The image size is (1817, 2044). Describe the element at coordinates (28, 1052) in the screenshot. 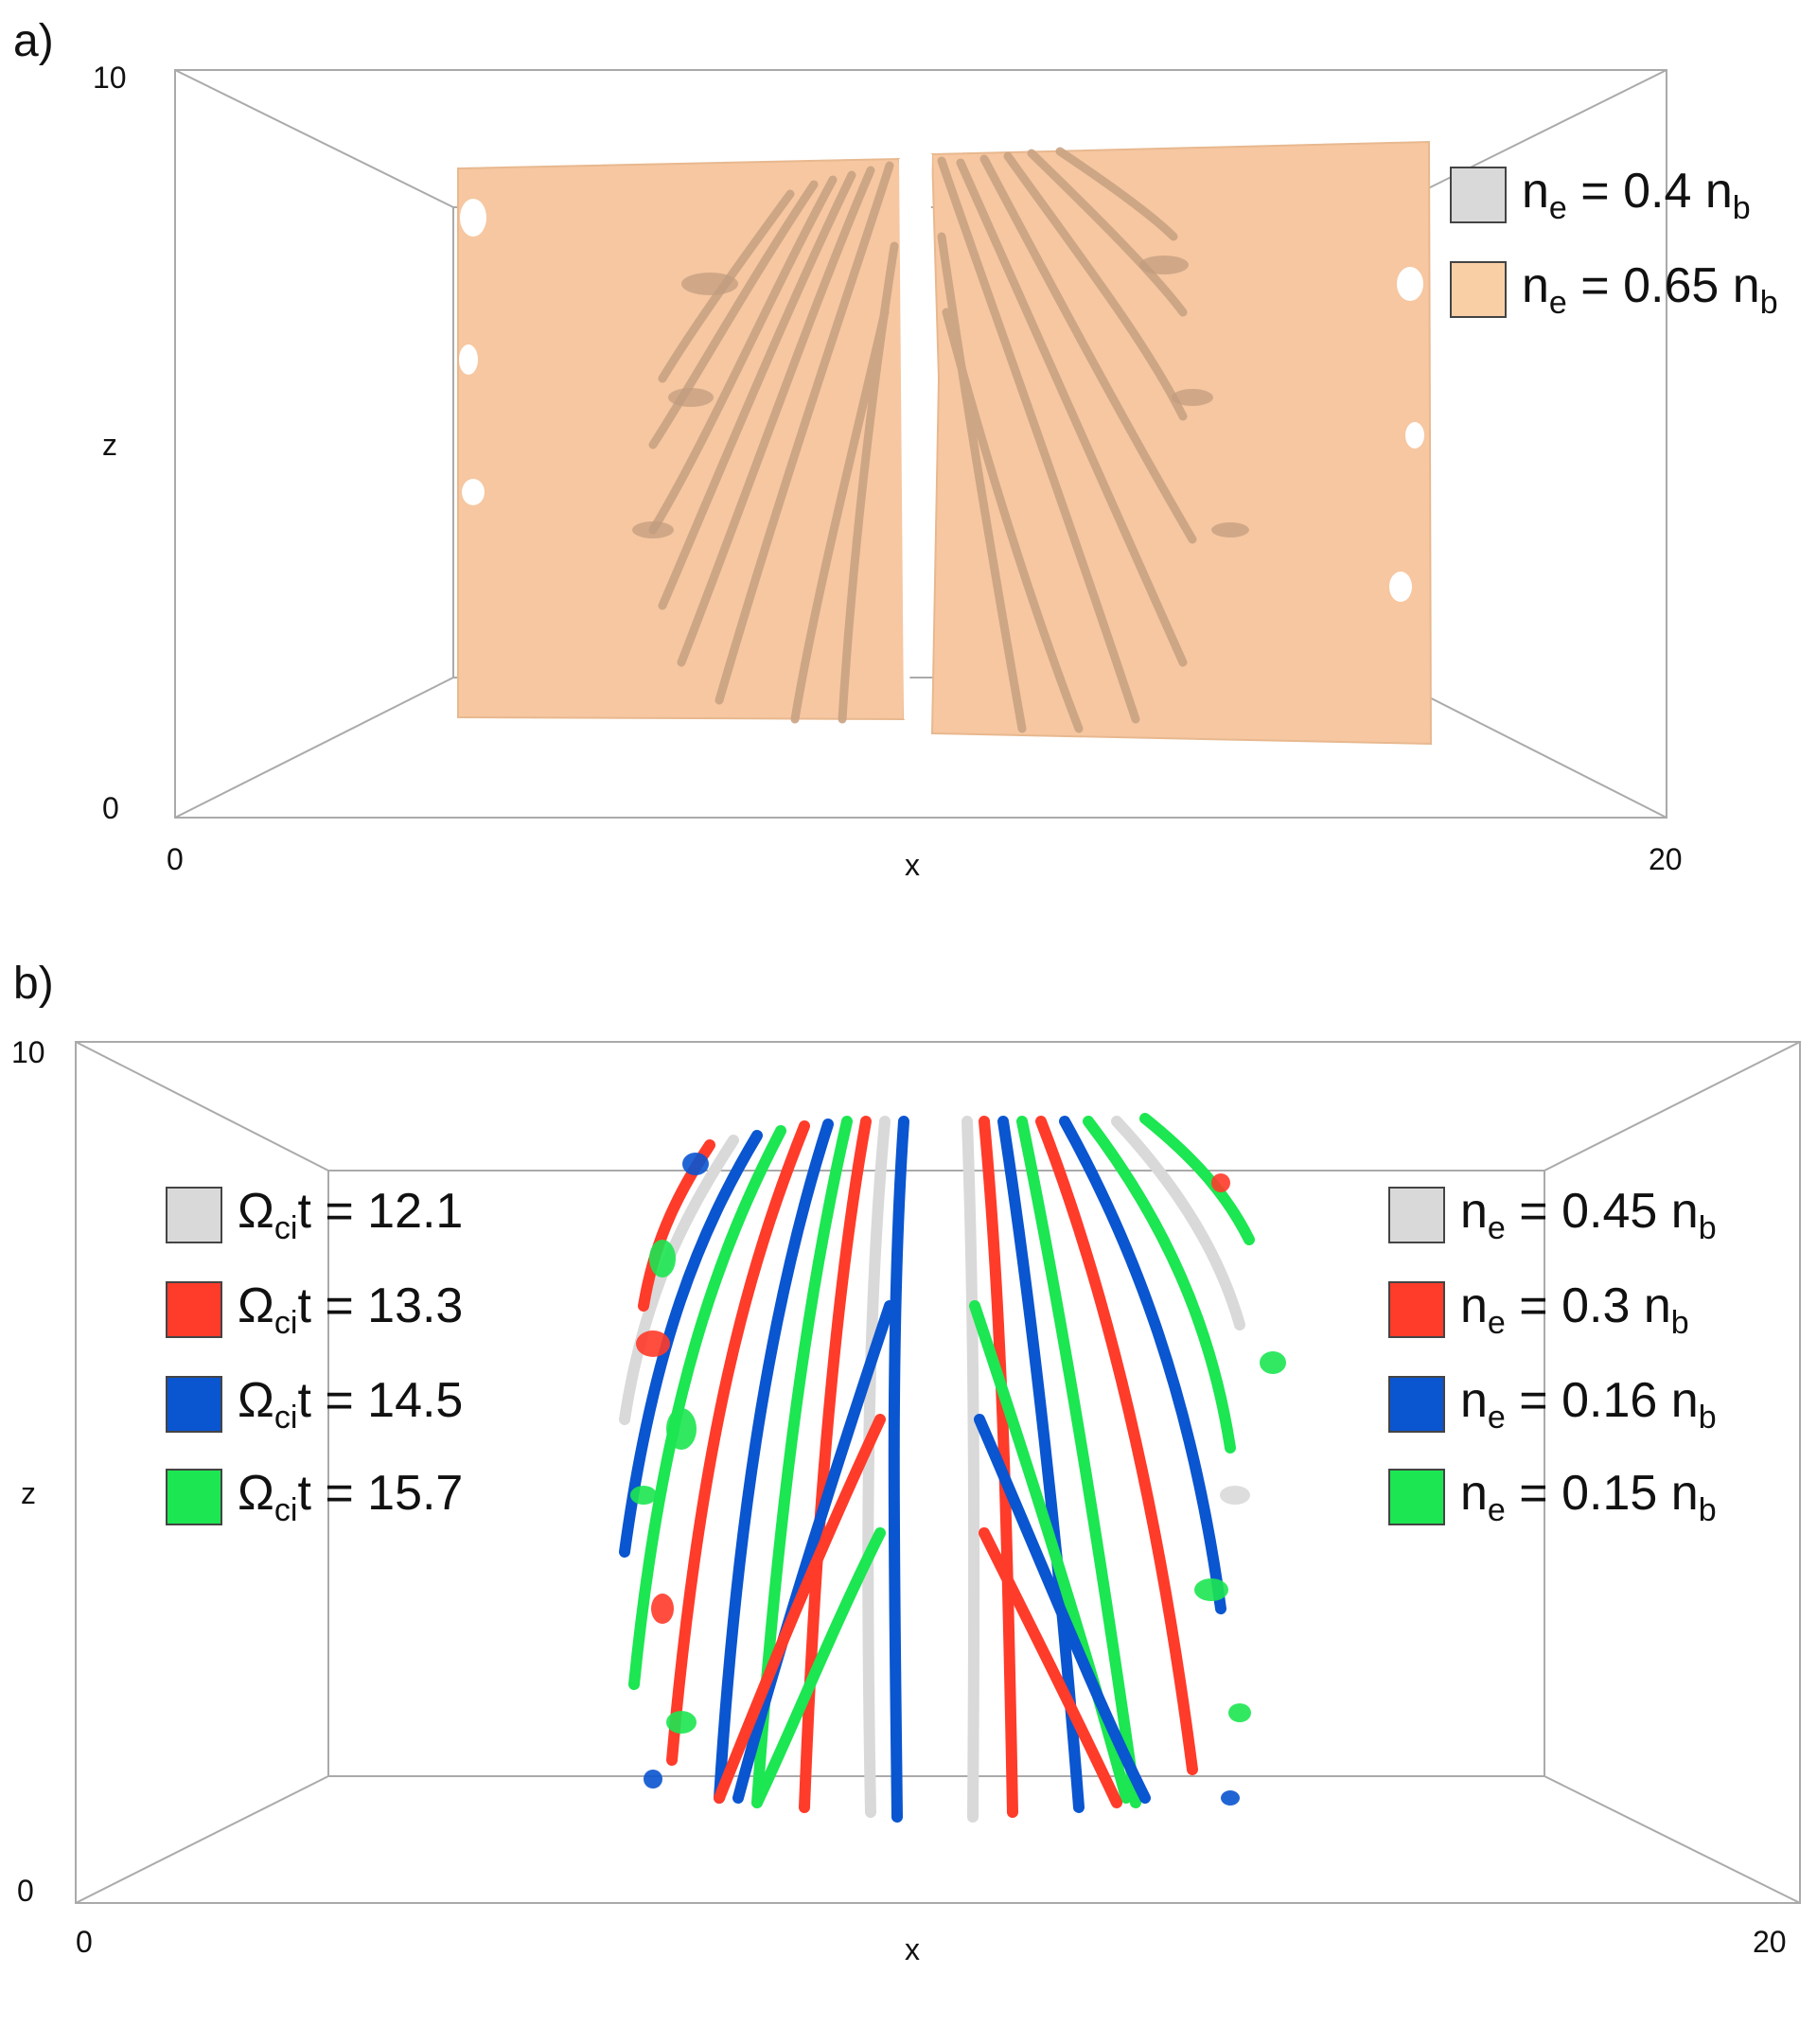

I see `panel-b-z-max: 10` at that location.